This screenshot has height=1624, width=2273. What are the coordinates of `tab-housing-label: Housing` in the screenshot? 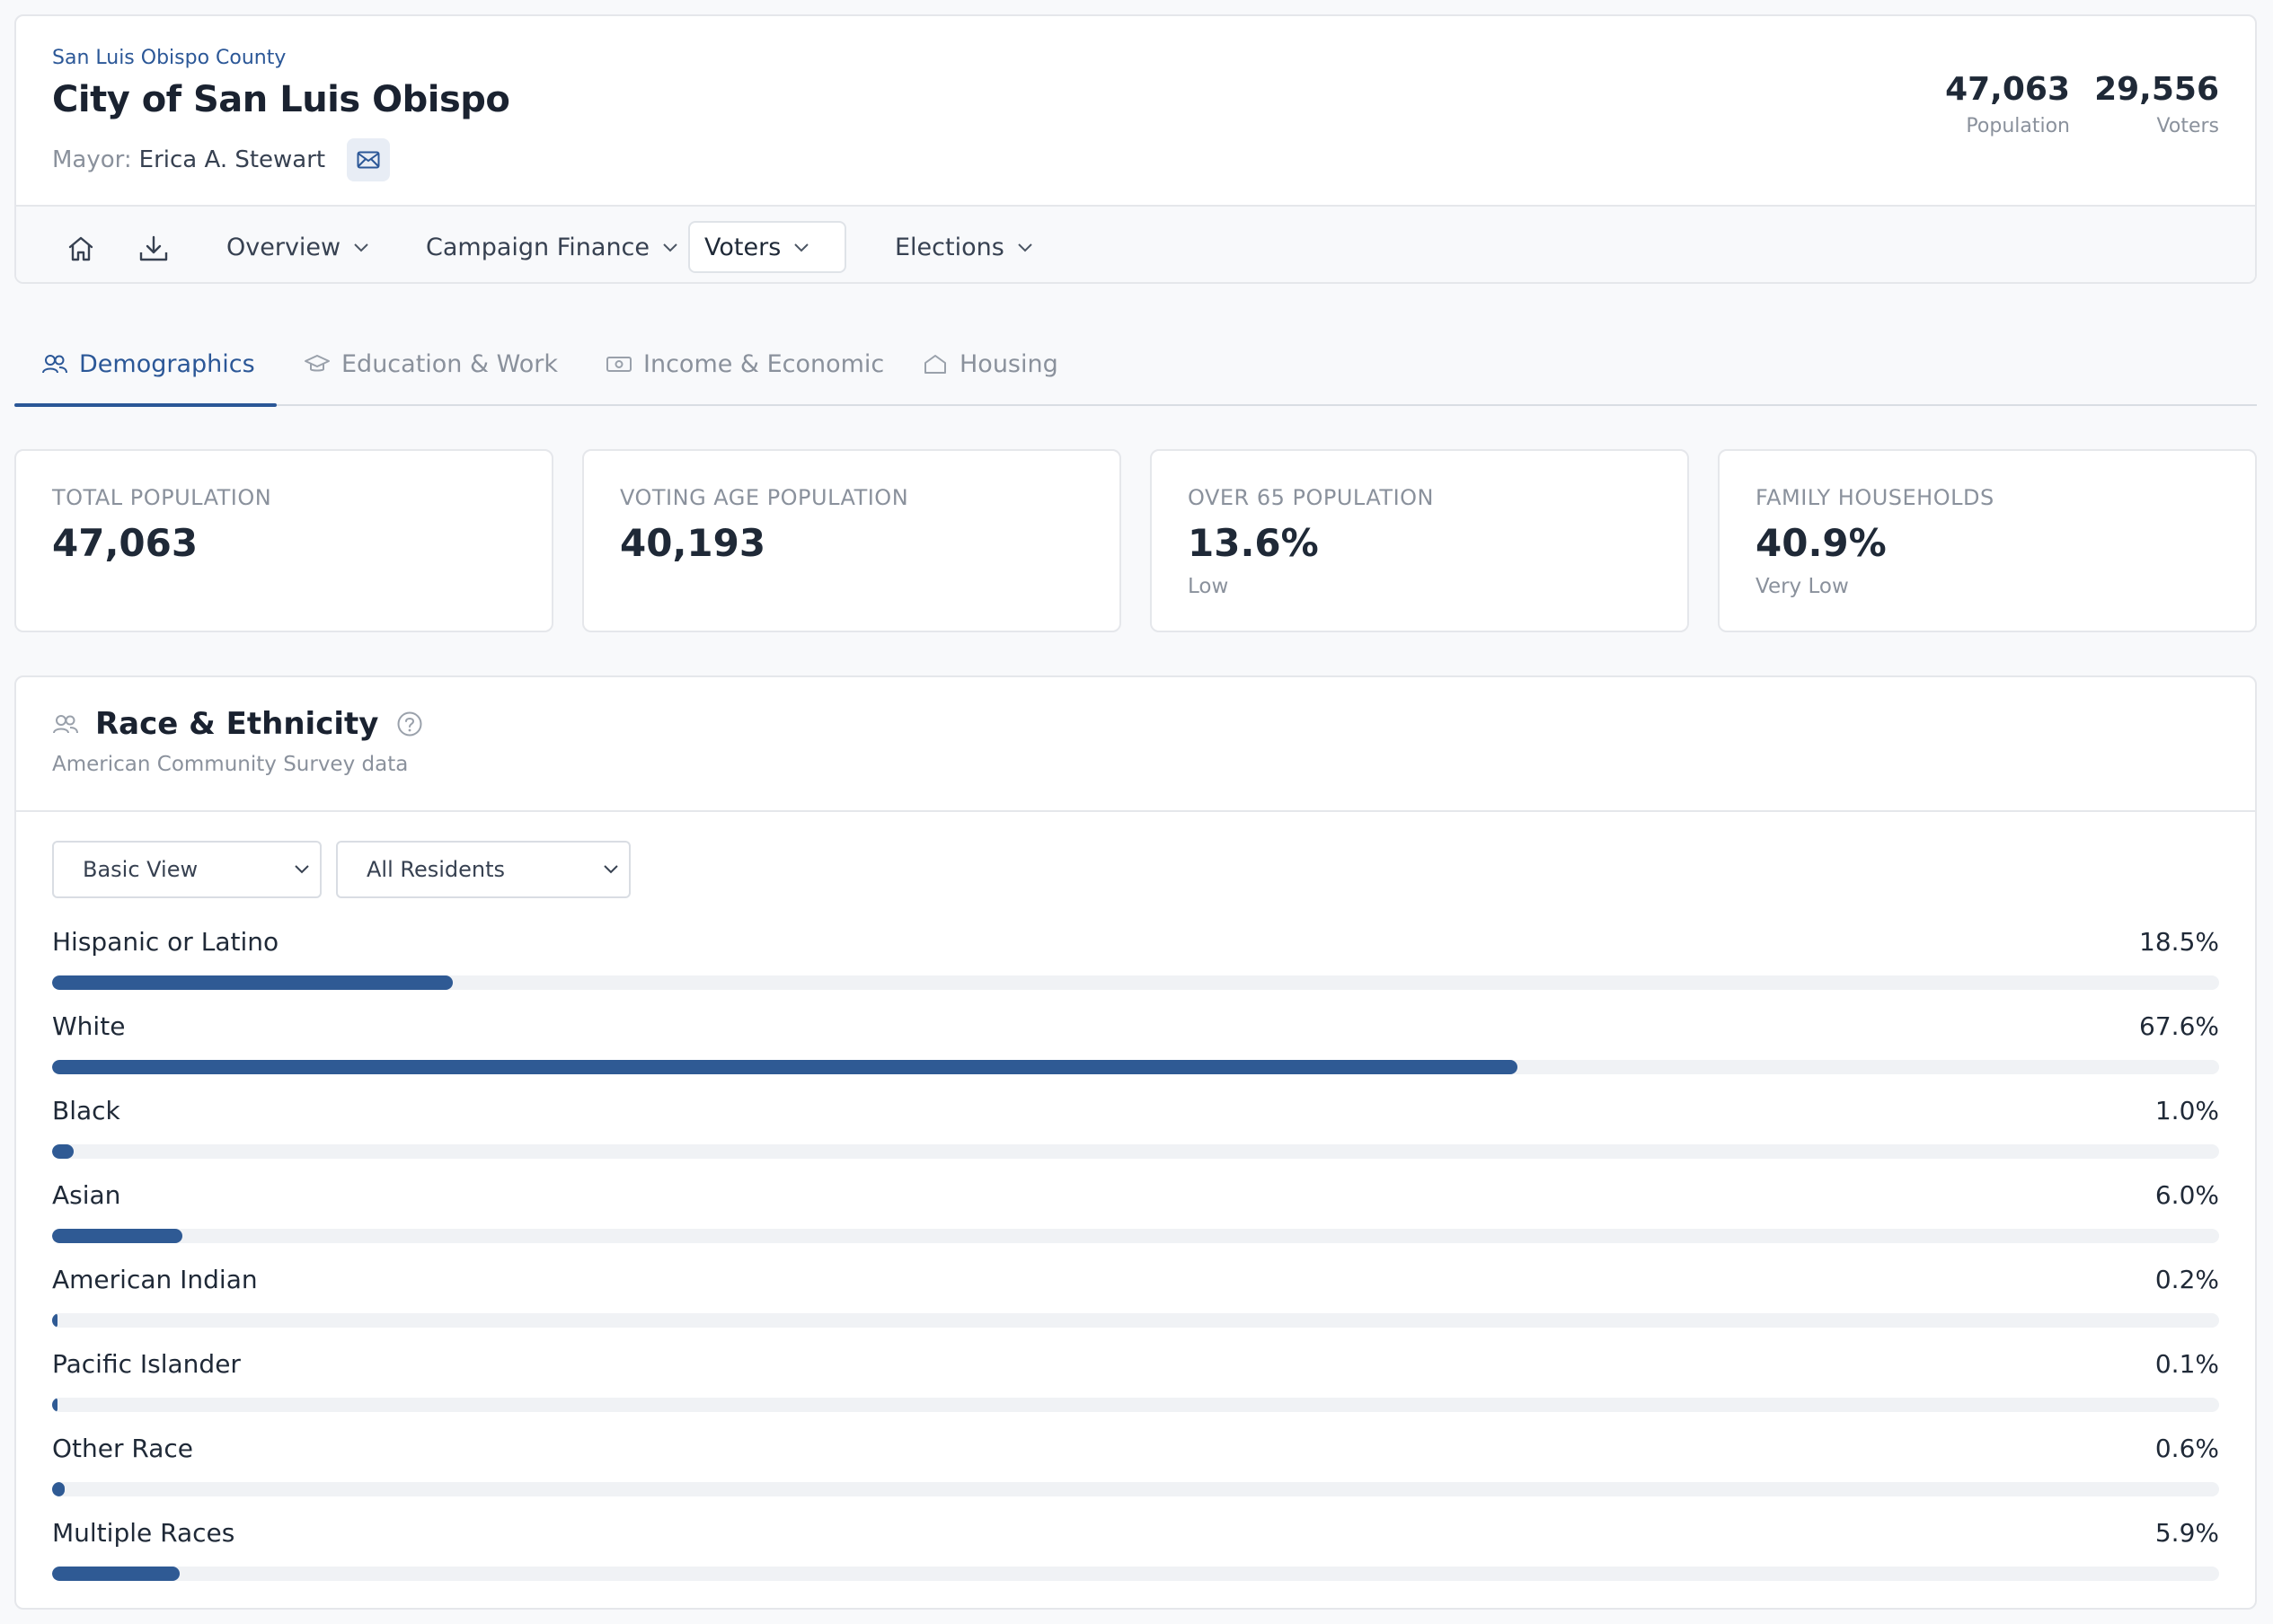 It's located at (1009, 363).